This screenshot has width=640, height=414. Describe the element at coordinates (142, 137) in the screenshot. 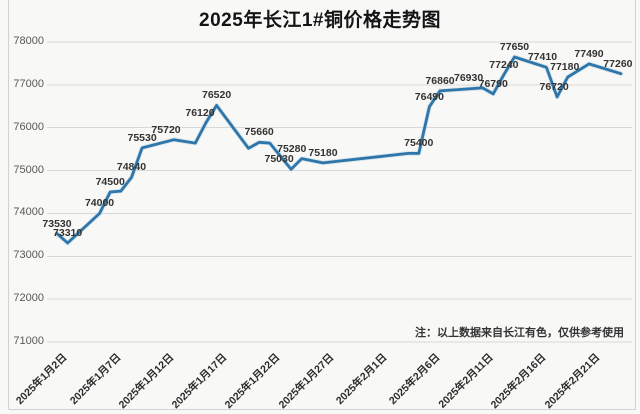

I see `data-point-label: 75530` at that location.